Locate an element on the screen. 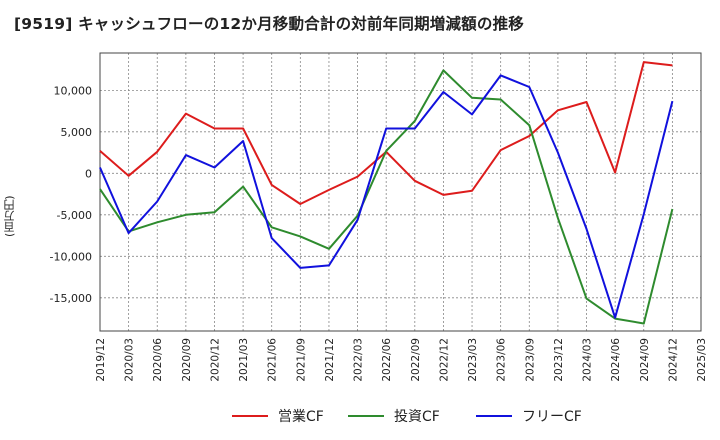  legend: 営業CF 投資CF フリーCF is located at coordinates (360, 416).